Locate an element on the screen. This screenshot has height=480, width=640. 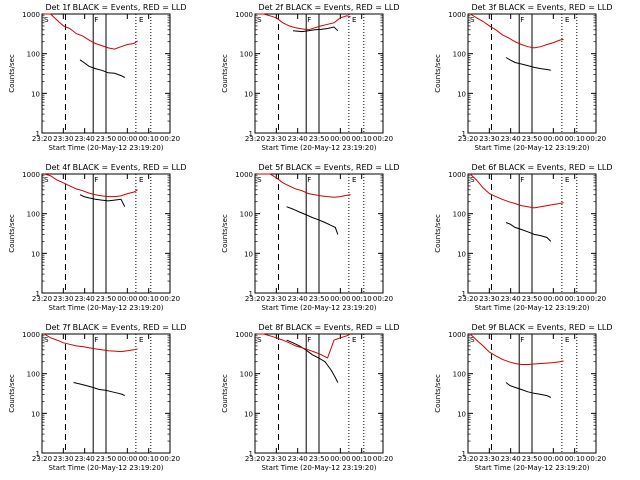
chart-title: Det 9f BLACK = Events, RED = LLD is located at coordinates (541, 327).